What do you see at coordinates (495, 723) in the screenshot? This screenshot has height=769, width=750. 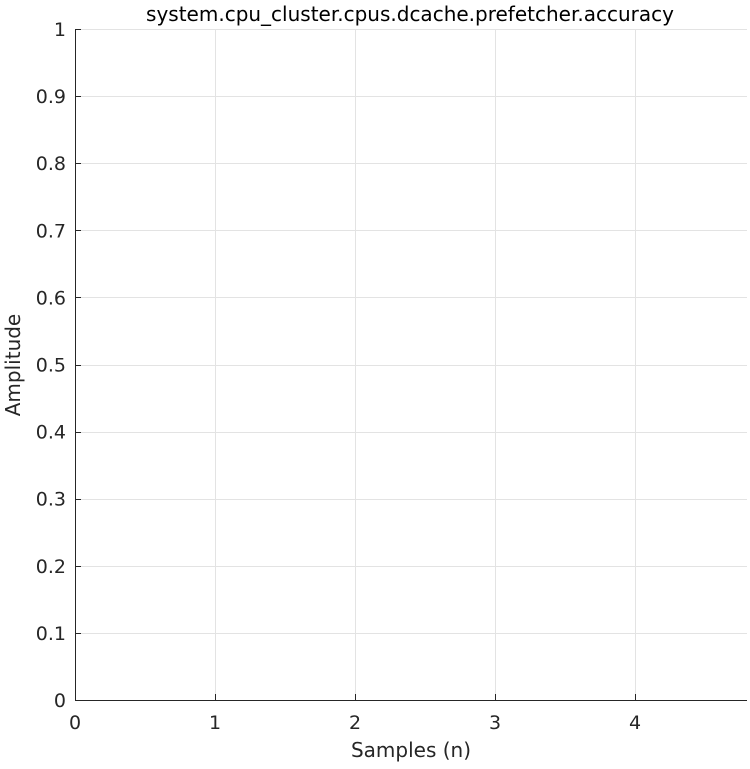 I see `x-tick-label: 3` at bounding box center [495, 723].